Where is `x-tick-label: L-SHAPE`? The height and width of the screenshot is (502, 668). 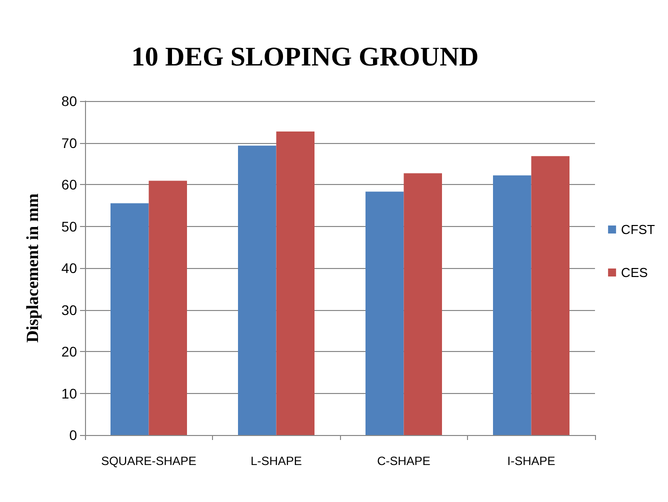 x-tick-label: L-SHAPE is located at coordinates (276, 461).